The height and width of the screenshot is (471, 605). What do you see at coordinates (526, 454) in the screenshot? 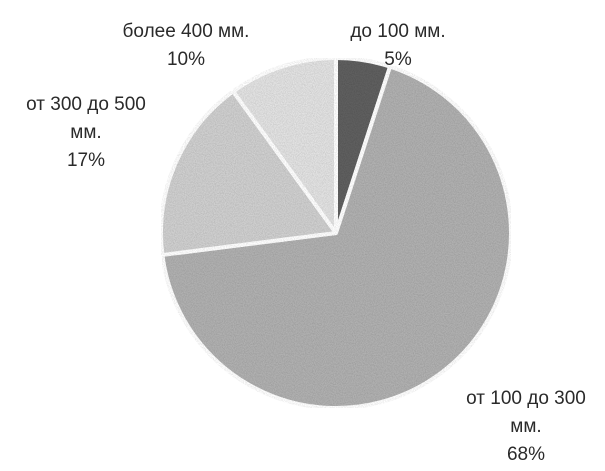
I see `data-label-2-line-3: 68%` at bounding box center [526, 454].